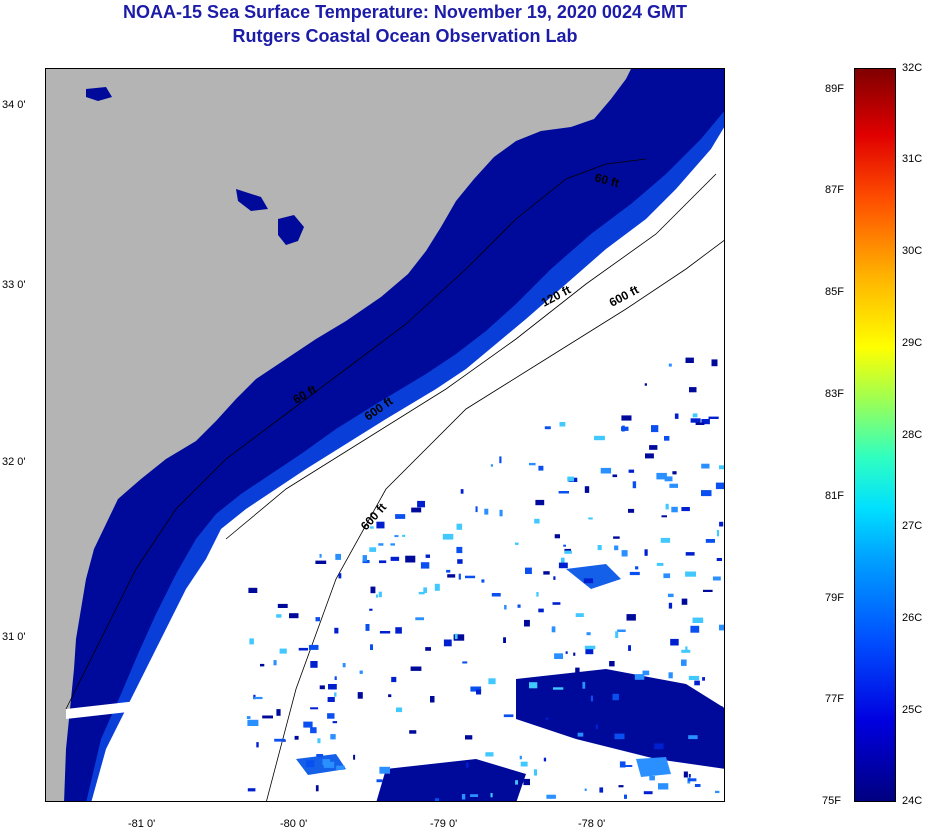 The width and height of the screenshot is (936, 832). I want to click on colorbar-c-label: 25C, so click(912, 710).